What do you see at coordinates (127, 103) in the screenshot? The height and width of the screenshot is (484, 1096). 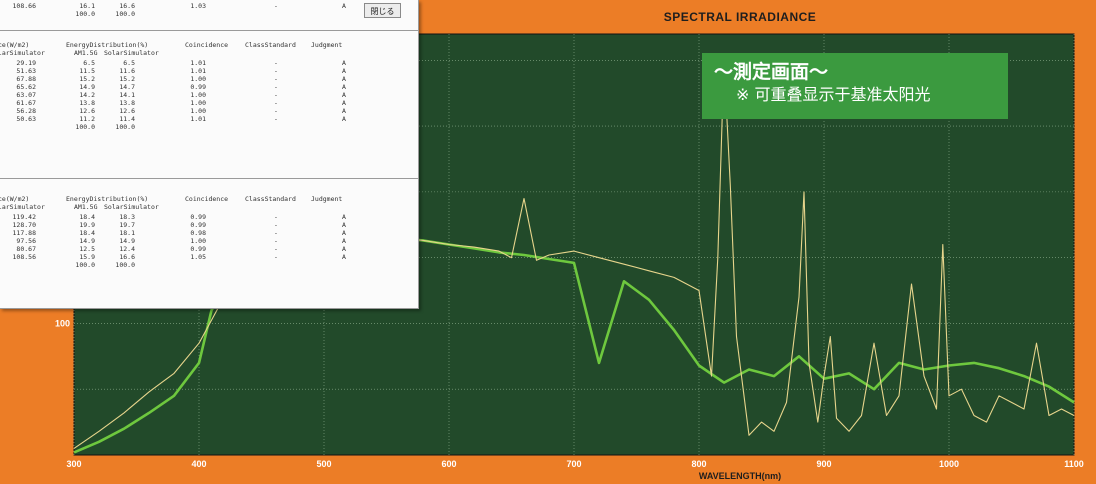 I see `table-cell: 13.8` at bounding box center [127, 103].